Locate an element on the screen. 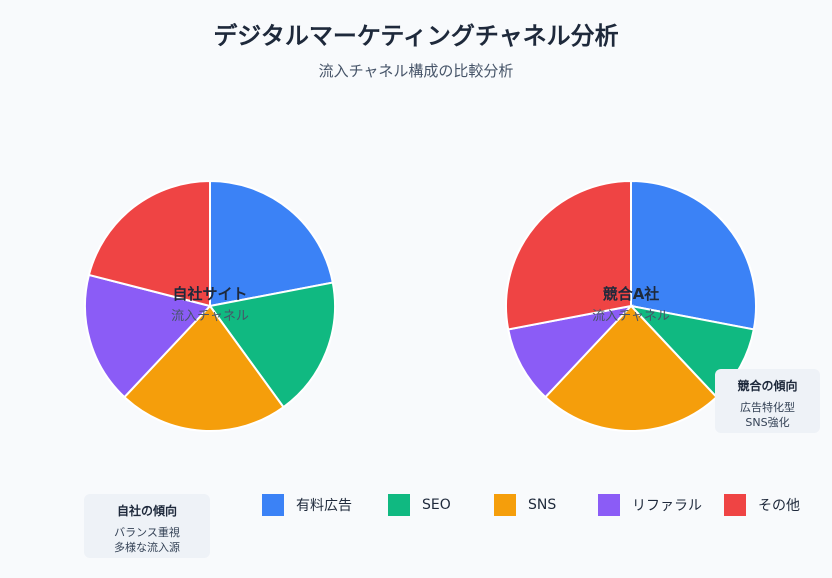 This screenshot has width=832, height=578. legend-swatch-paid-ads is located at coordinates (273, 505).